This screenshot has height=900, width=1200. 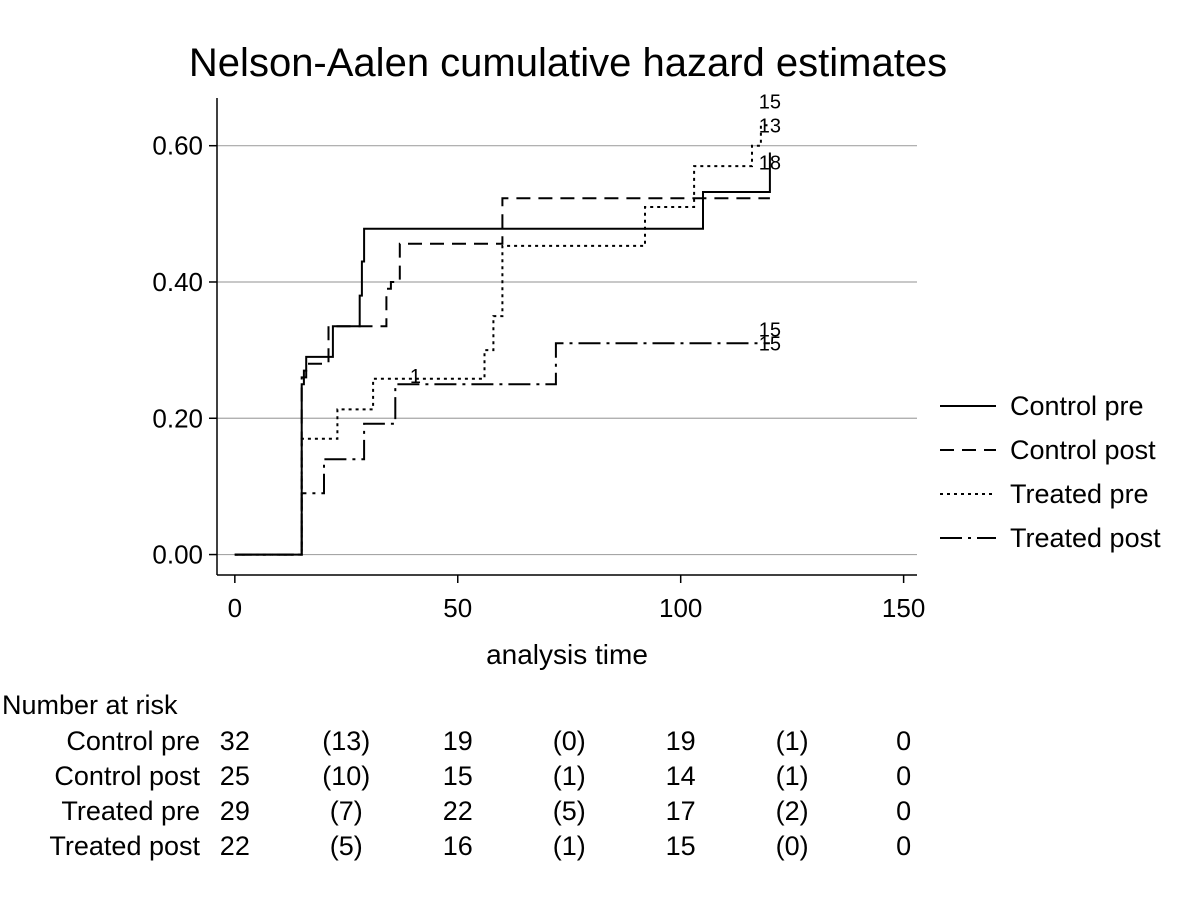 What do you see at coordinates (346, 811) in the screenshot?
I see `risk-cell: (7)` at bounding box center [346, 811].